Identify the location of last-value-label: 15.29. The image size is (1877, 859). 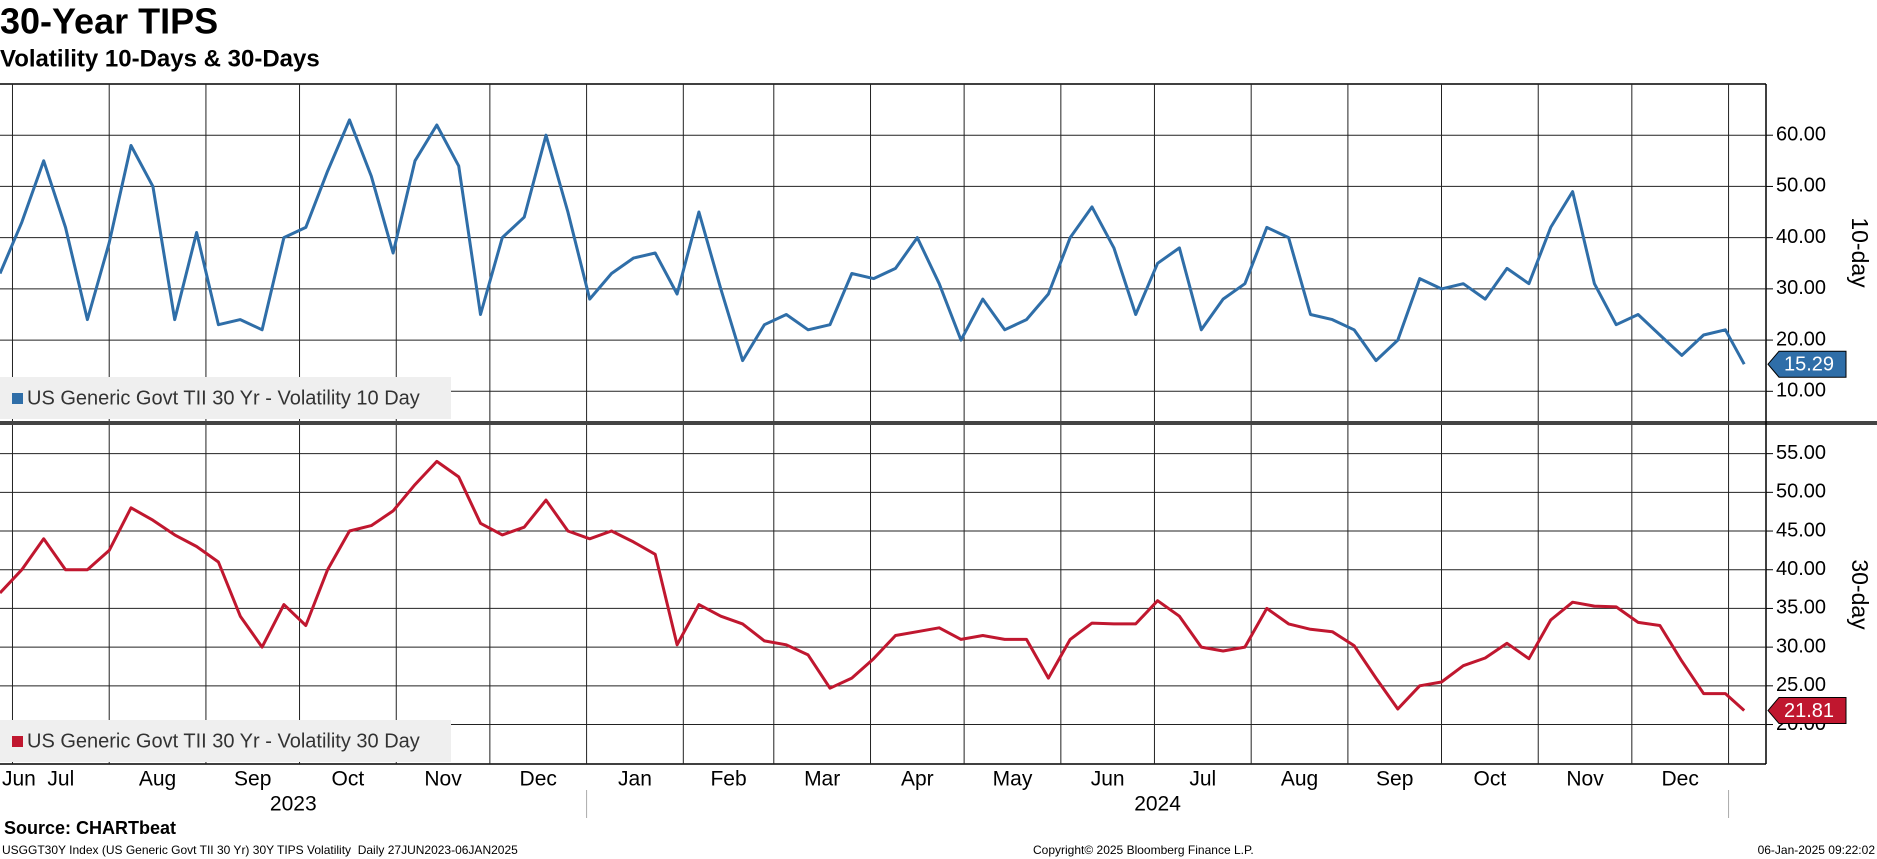
(1809, 364).